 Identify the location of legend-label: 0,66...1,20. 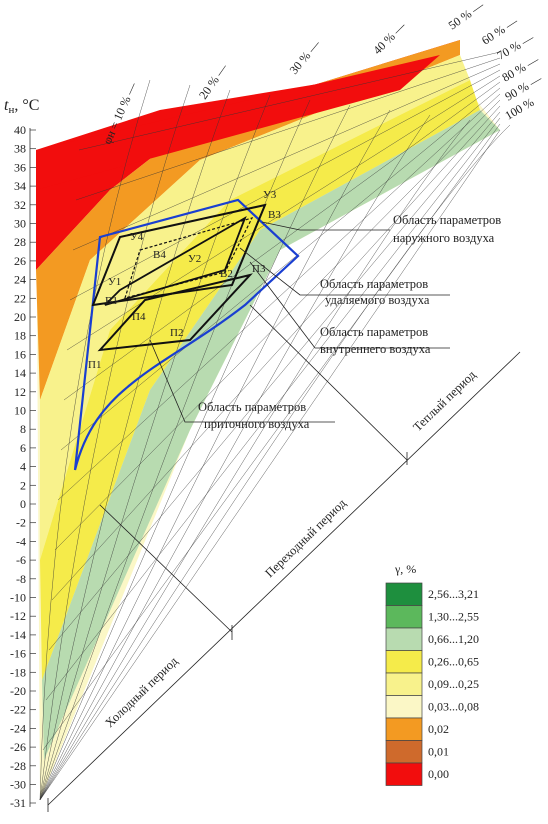
(453, 639).